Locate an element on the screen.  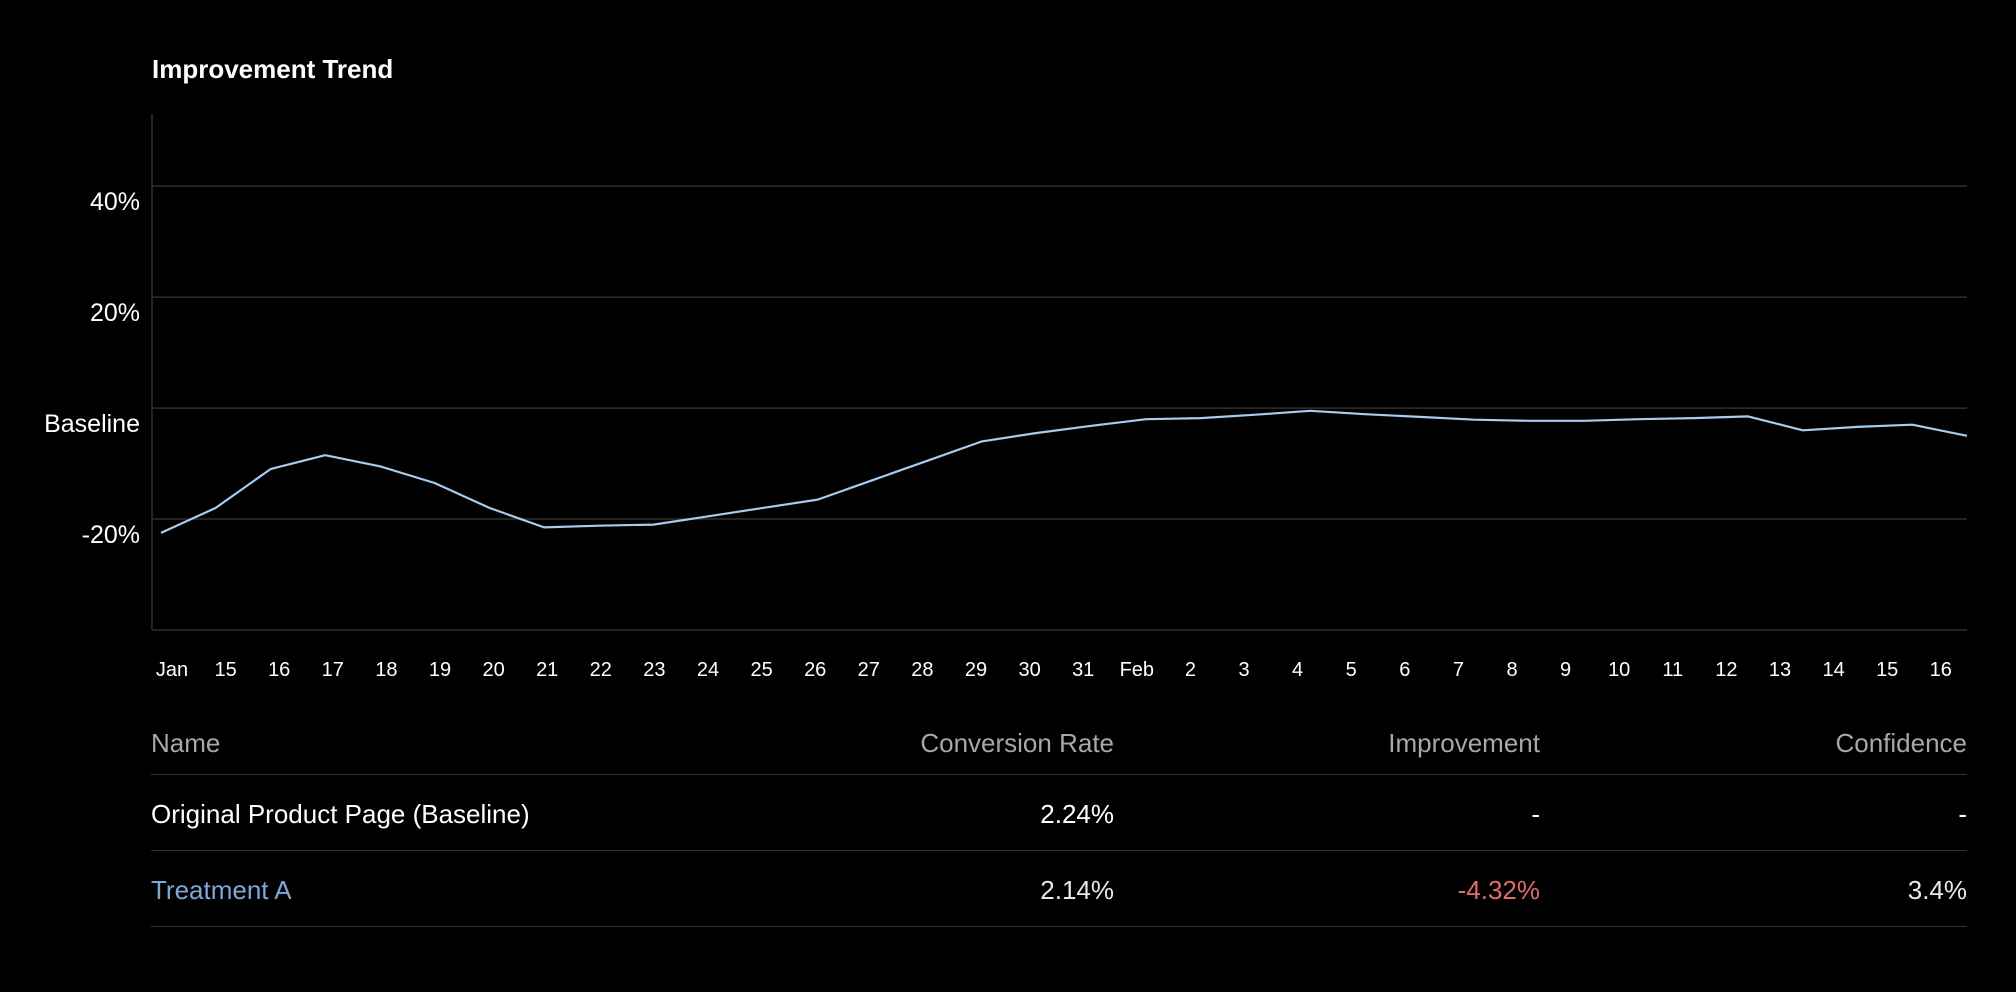
x-tick-label: 30 is located at coordinates (1029, 670).